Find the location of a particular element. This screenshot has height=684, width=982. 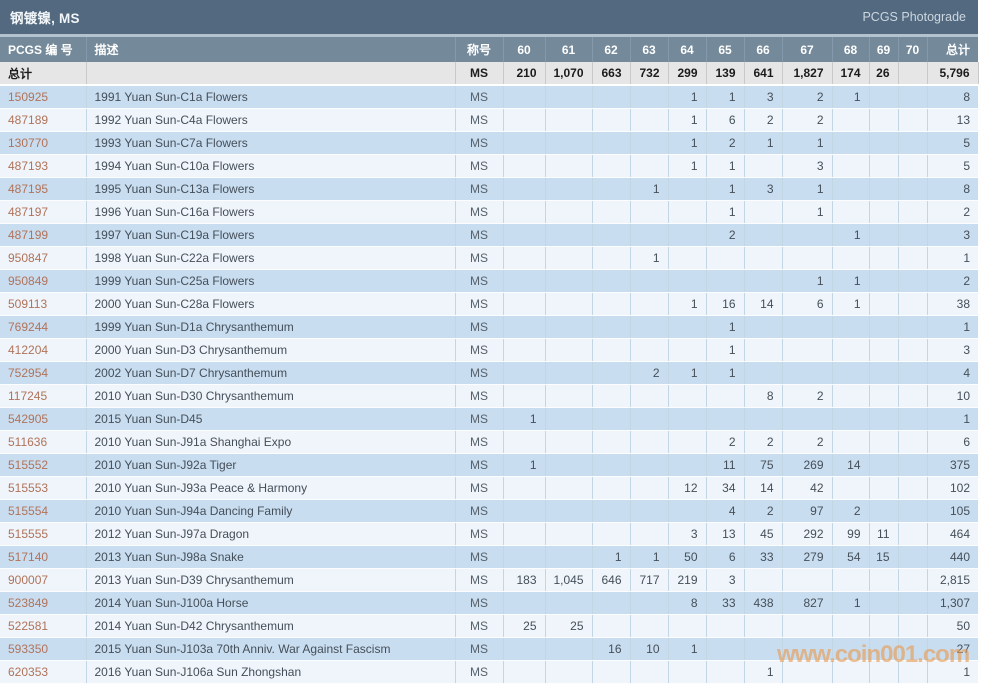

pcgs-number-link: 412204 is located at coordinates (43, 350).